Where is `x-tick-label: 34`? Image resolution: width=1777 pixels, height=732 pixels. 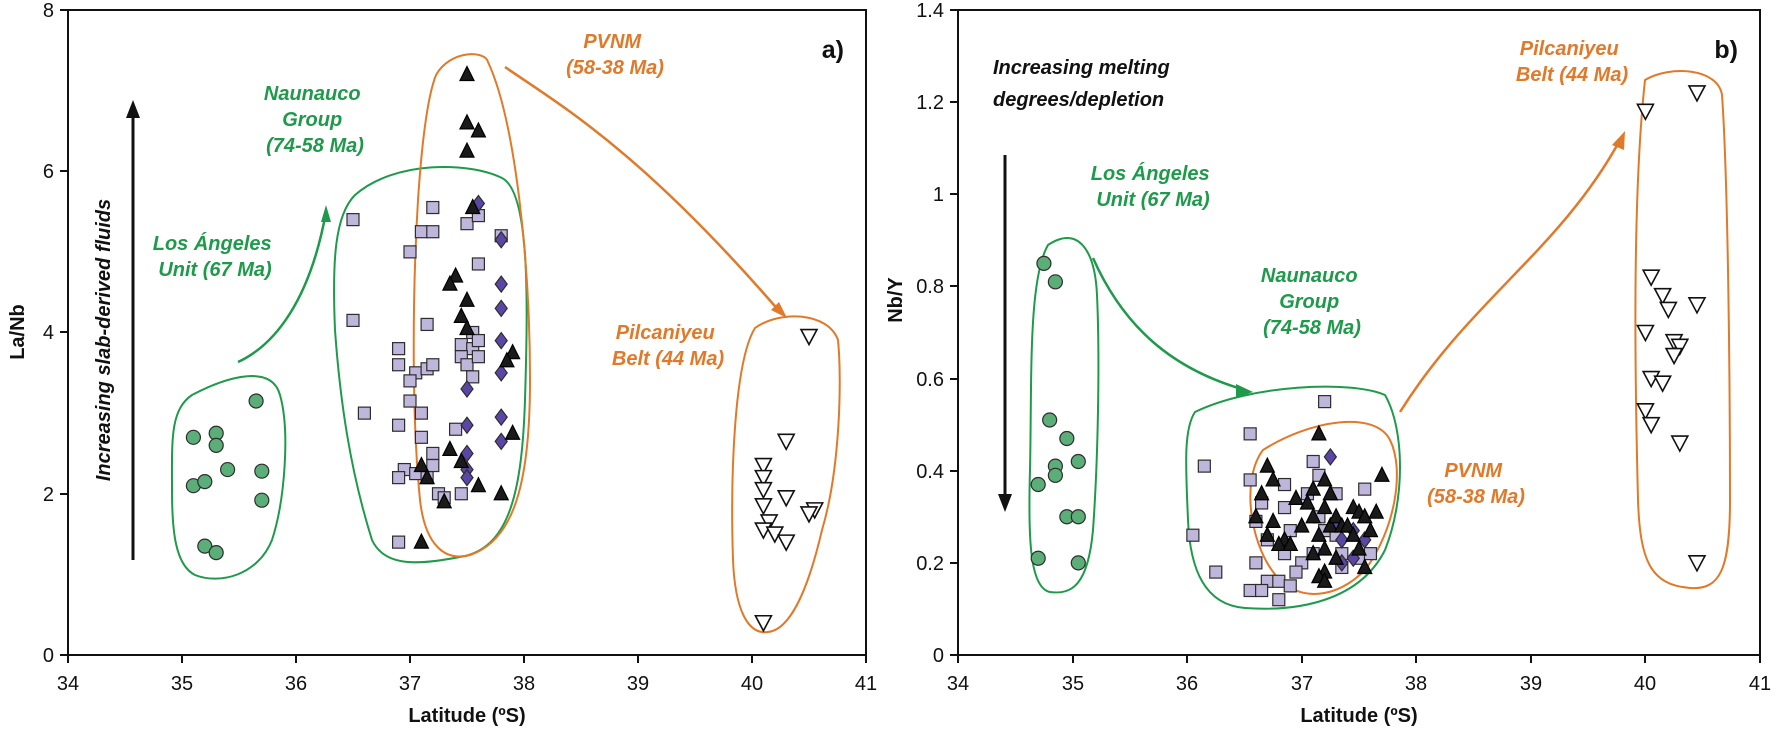
x-tick-label: 34 is located at coordinates (958, 684).